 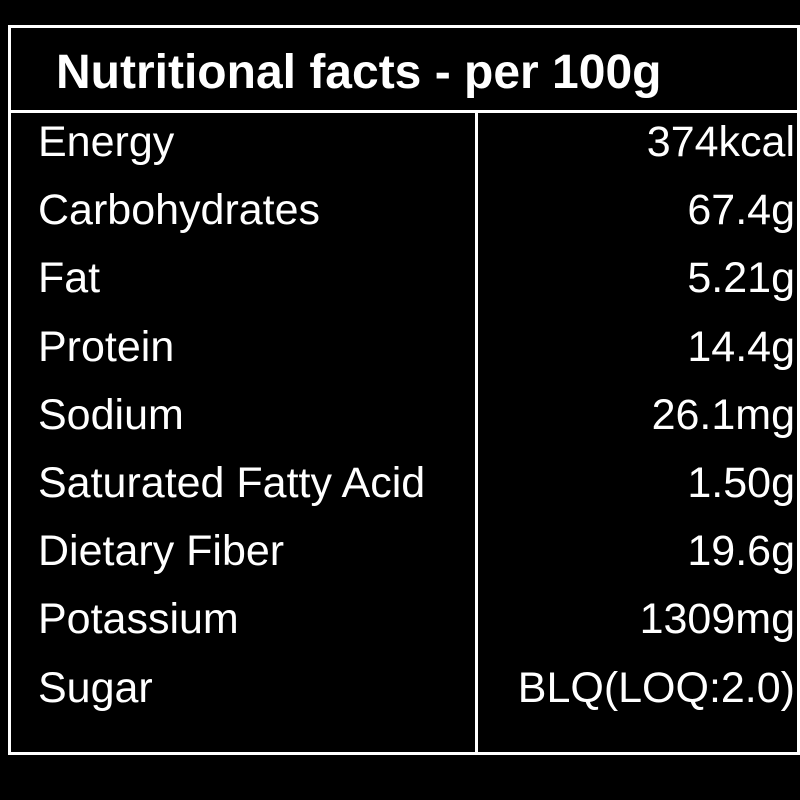 I want to click on nutrient-name: Potassium, so click(x=138, y=619).